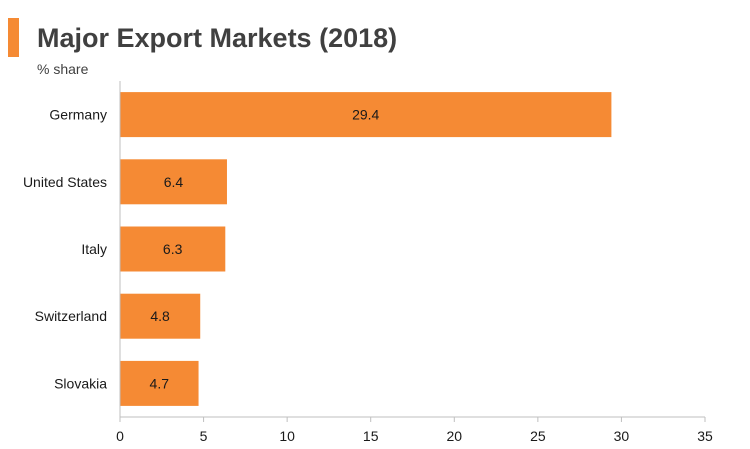 The image size is (750, 449). What do you see at coordinates (94, 249) in the screenshot?
I see `category-label: Italy` at bounding box center [94, 249].